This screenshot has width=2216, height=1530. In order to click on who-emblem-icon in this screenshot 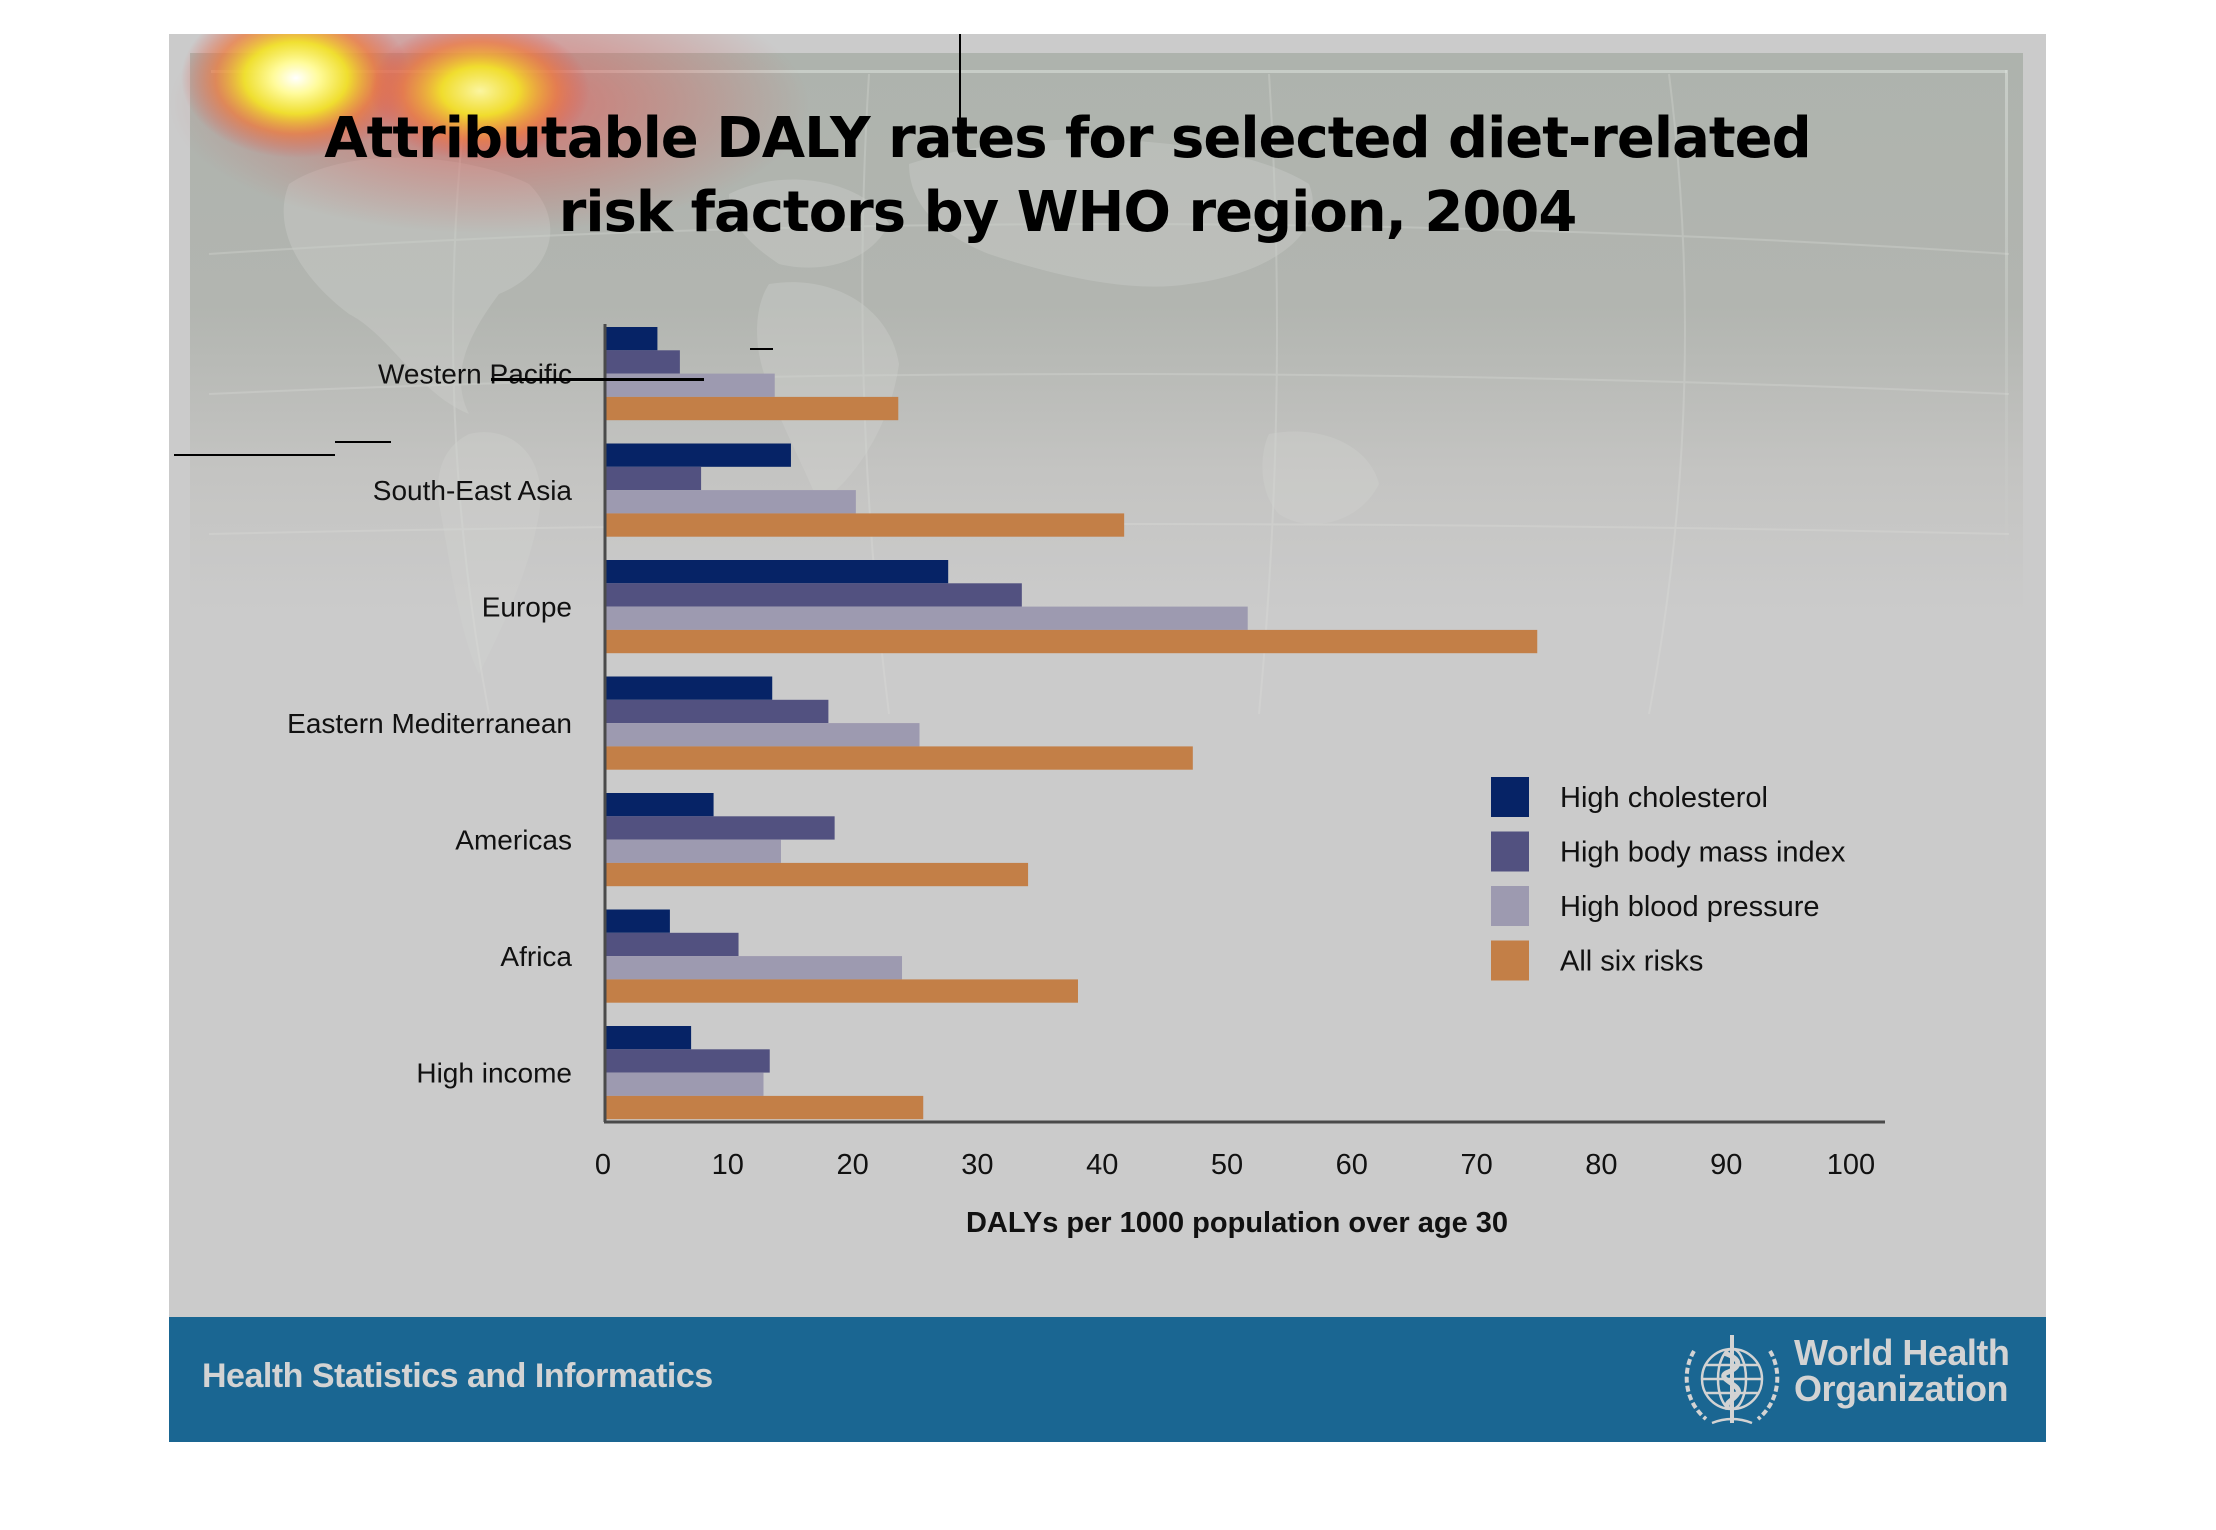, I will do `click(1732, 1380)`.